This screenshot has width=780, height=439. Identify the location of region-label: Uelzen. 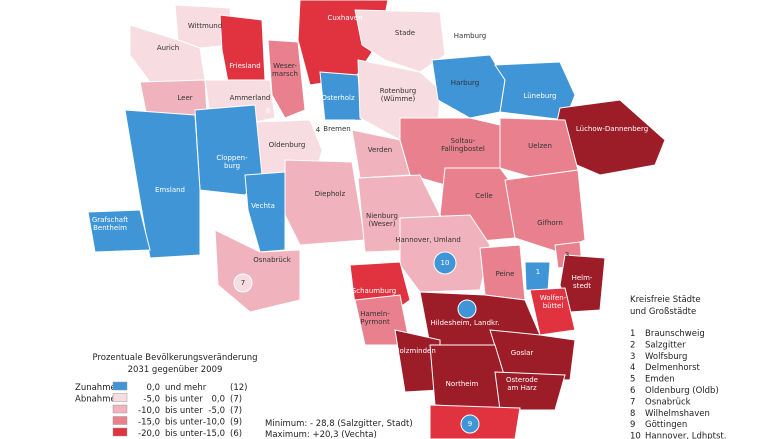
(540, 146).